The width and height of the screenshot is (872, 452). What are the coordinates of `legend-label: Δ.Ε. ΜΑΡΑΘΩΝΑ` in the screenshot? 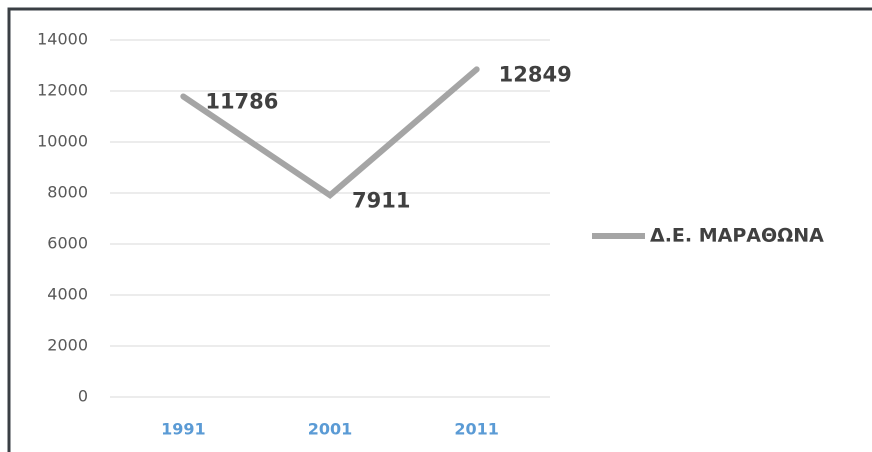 It's located at (737, 236).